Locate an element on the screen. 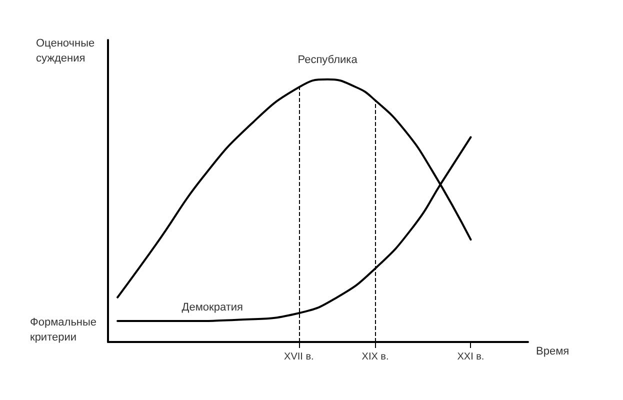  series-label: Республика is located at coordinates (328, 60).